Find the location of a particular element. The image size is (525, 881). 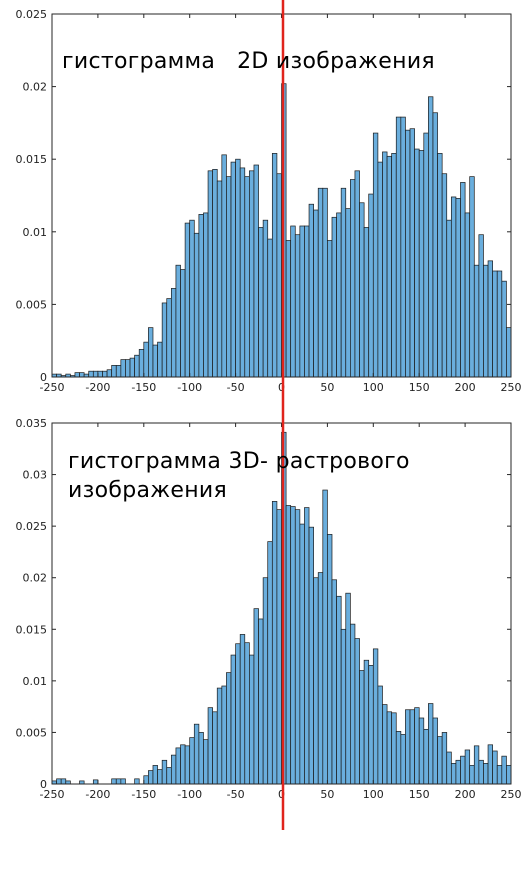

annotation-line: гистограмма 2D изображения is located at coordinates (248, 61).